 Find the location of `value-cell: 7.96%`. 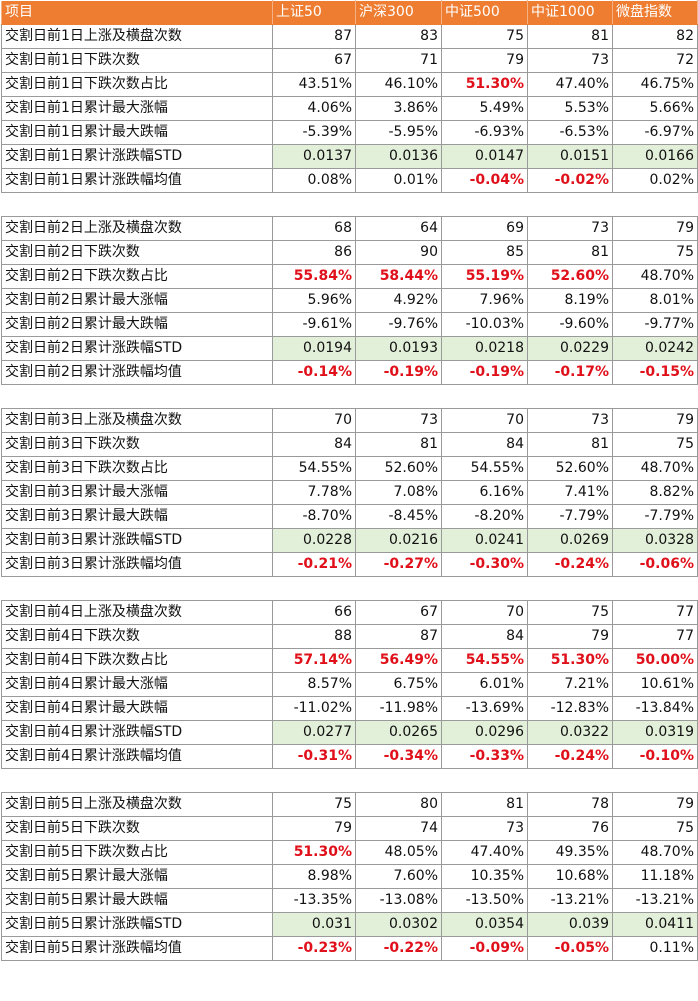

value-cell: 7.96% is located at coordinates (484, 300).